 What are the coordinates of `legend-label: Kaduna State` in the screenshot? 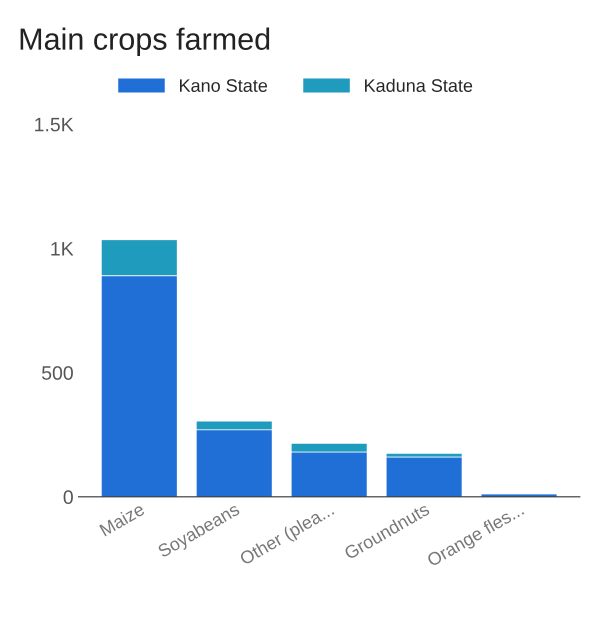 It's located at (418, 85).